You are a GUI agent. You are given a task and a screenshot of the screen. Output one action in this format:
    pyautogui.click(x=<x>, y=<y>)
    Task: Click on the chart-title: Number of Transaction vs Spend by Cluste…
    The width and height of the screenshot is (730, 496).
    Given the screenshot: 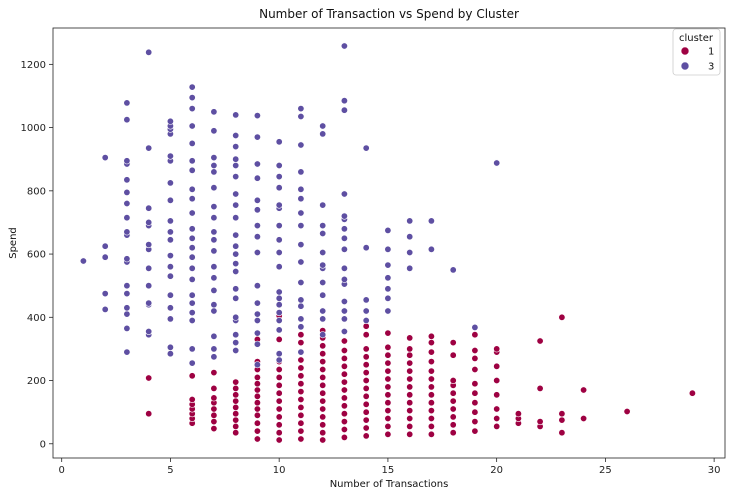 What is the action you would take?
    pyautogui.click(x=389, y=14)
    